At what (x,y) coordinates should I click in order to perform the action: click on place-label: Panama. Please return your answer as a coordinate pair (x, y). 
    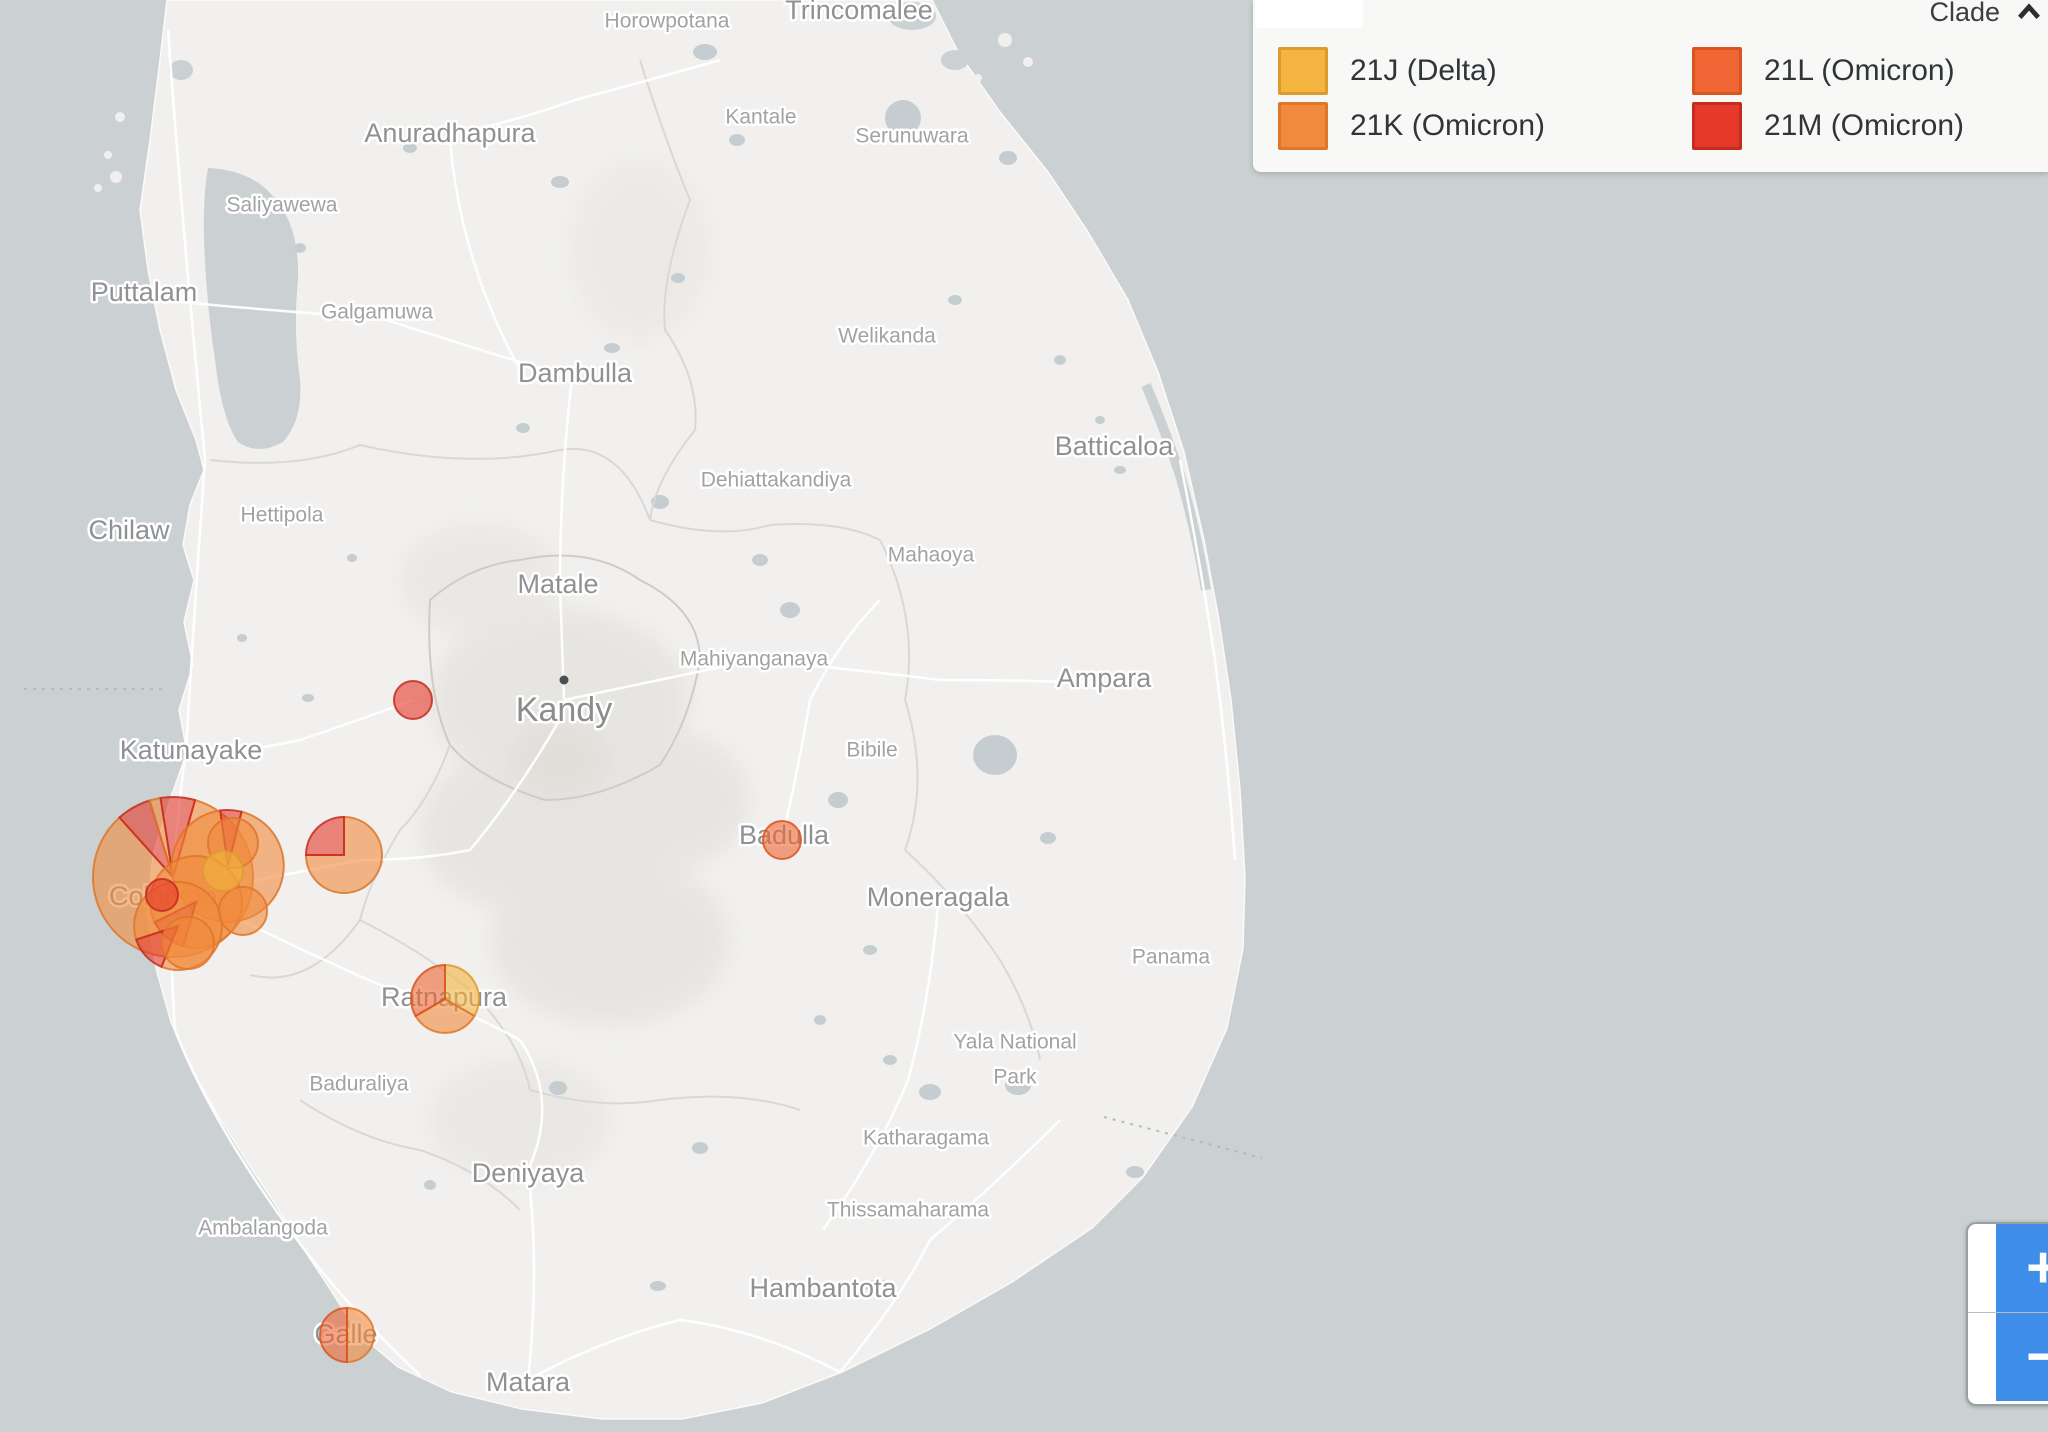
    Looking at the image, I should click on (1171, 957).